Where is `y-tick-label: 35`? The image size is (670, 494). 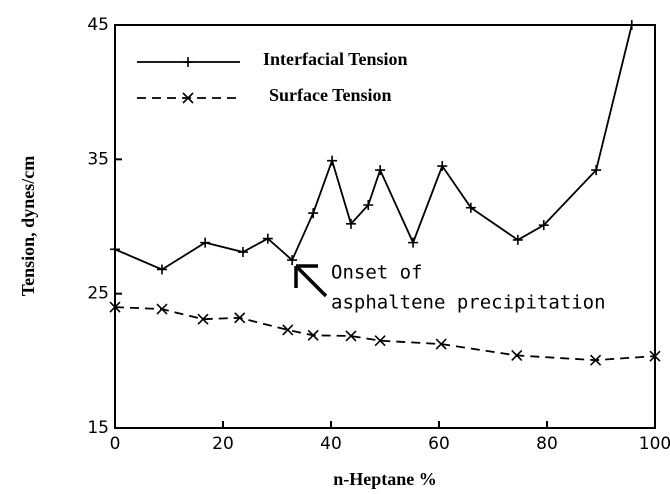 y-tick-label: 35 is located at coordinates (98, 159).